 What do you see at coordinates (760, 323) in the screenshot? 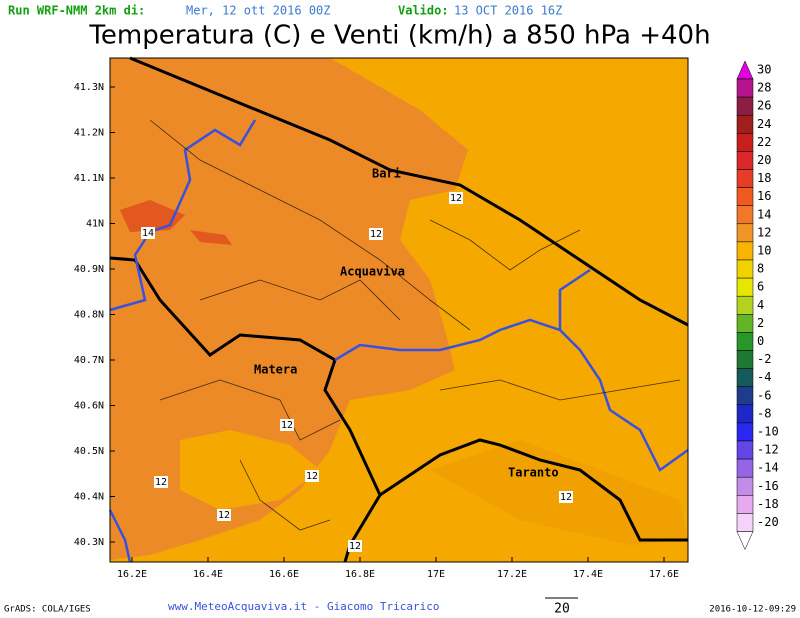
I see `colorbar-label: 2` at bounding box center [760, 323].